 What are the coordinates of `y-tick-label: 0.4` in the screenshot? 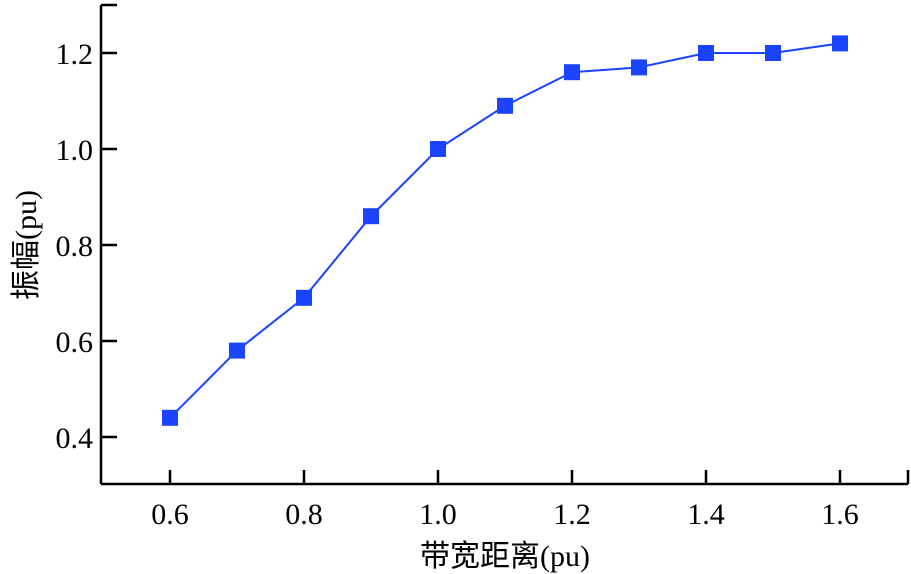 It's located at (75, 438).